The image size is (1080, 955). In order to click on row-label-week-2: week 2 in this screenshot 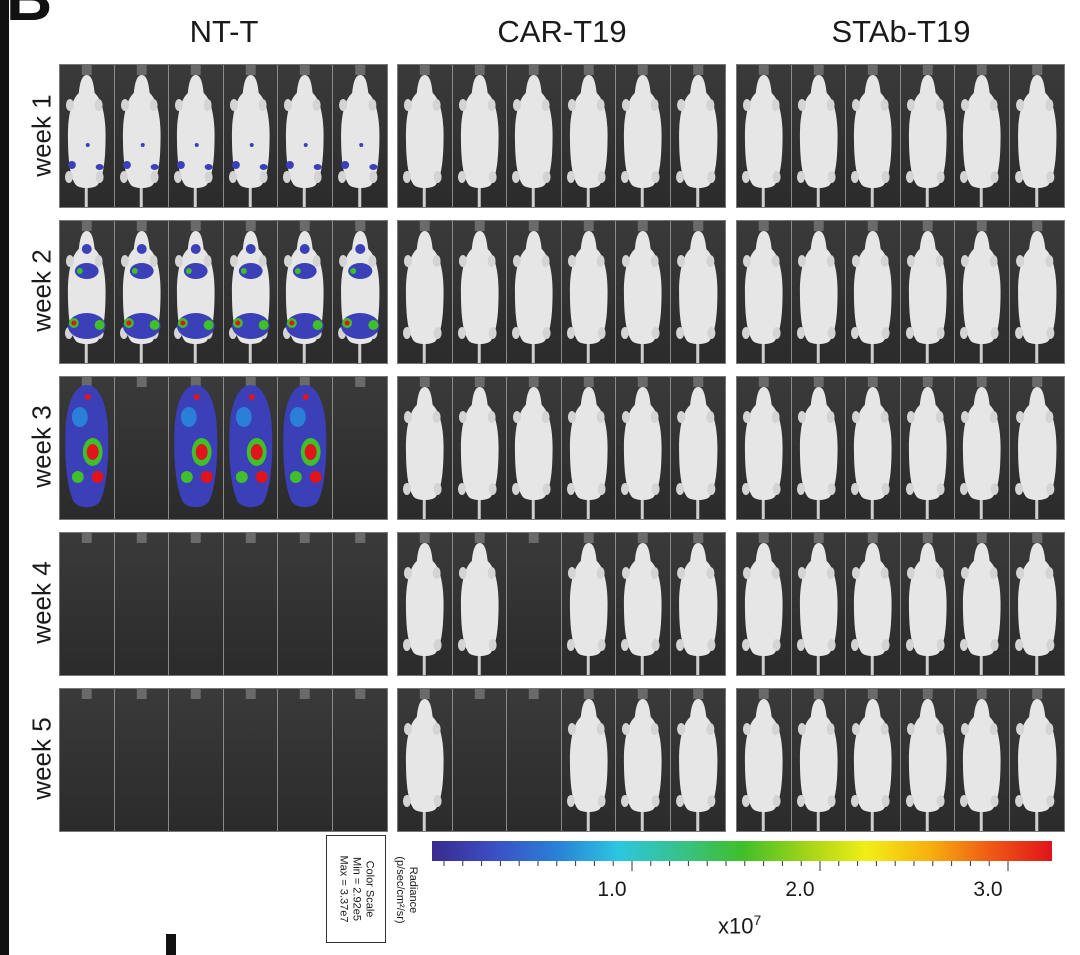, I will do `click(41, 290)`.